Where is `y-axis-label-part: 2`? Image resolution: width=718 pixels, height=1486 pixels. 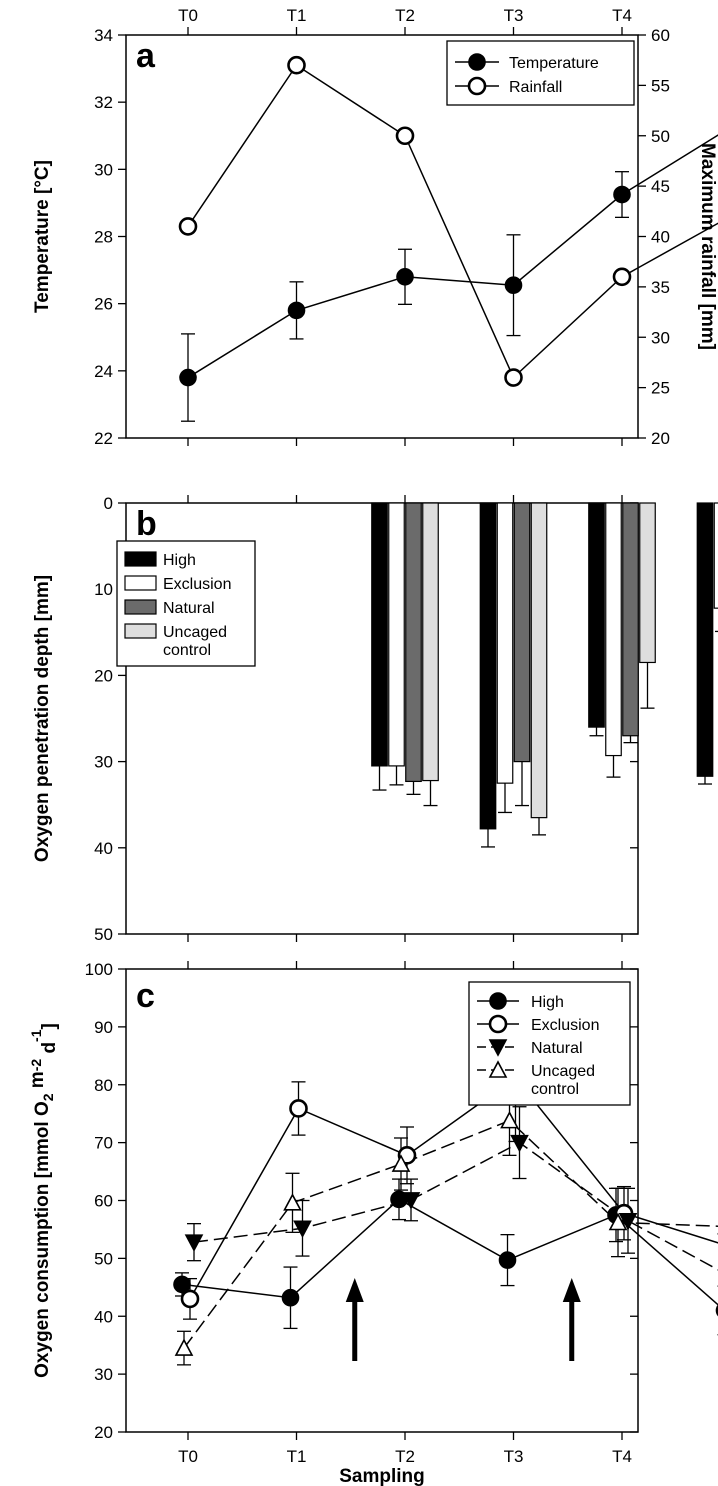 y-axis-label-part: 2 is located at coordinates (48, 1097).